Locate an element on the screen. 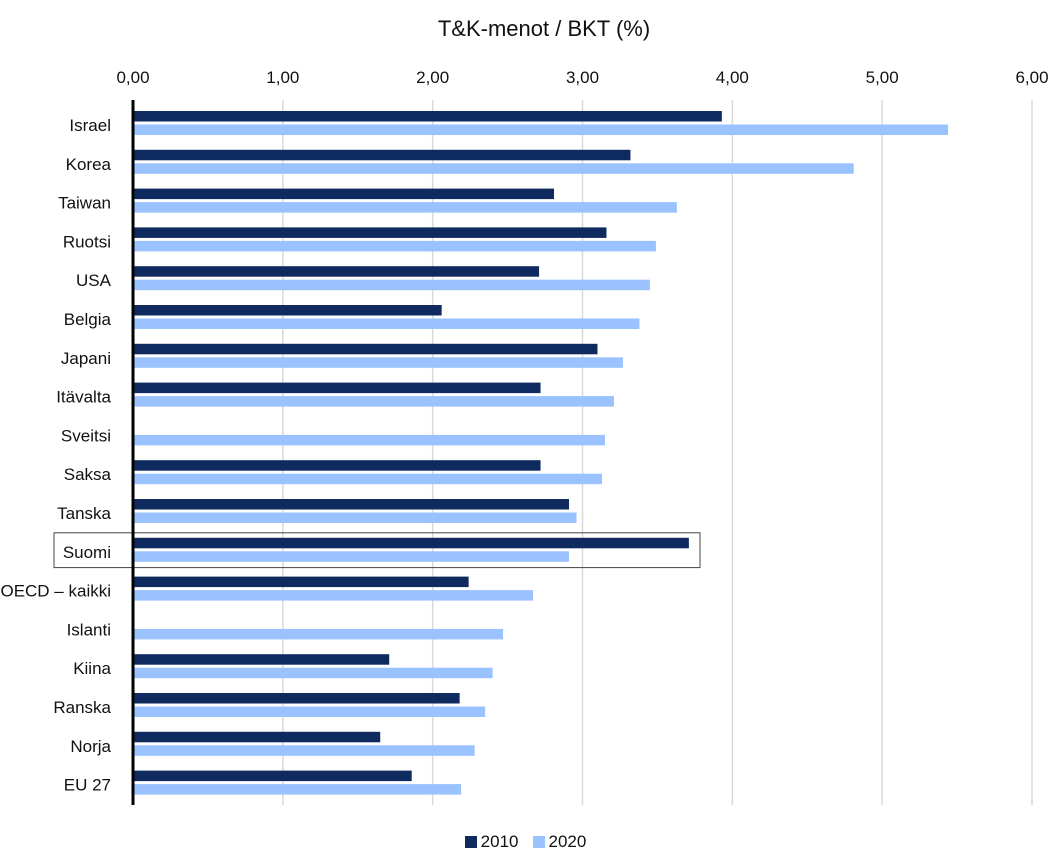  x-tick-label: 2,00 is located at coordinates (432, 77).